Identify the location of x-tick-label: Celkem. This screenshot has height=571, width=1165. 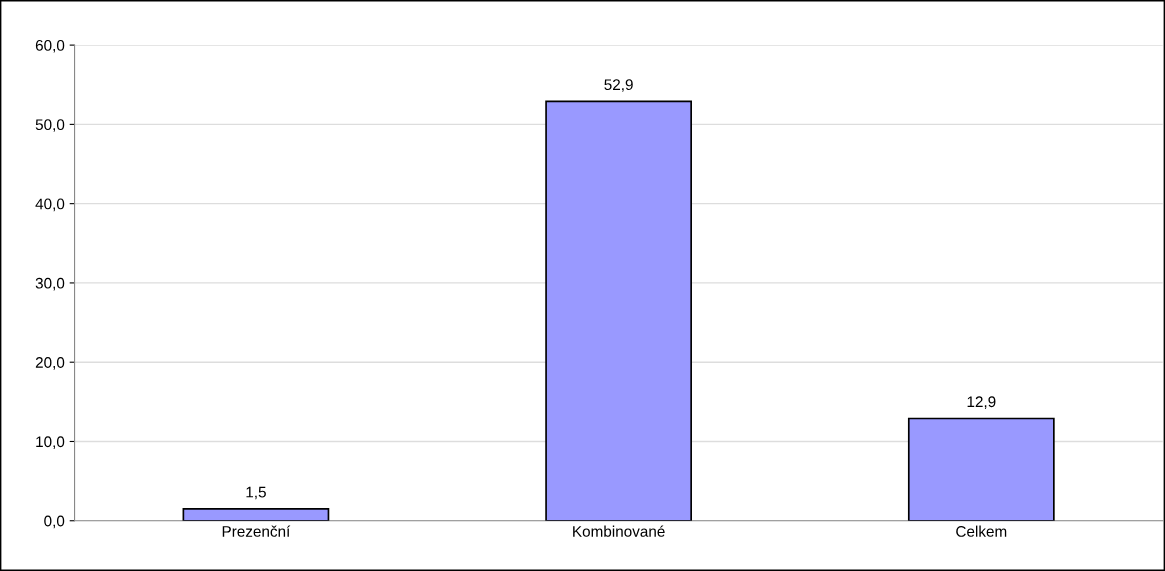
(981, 531).